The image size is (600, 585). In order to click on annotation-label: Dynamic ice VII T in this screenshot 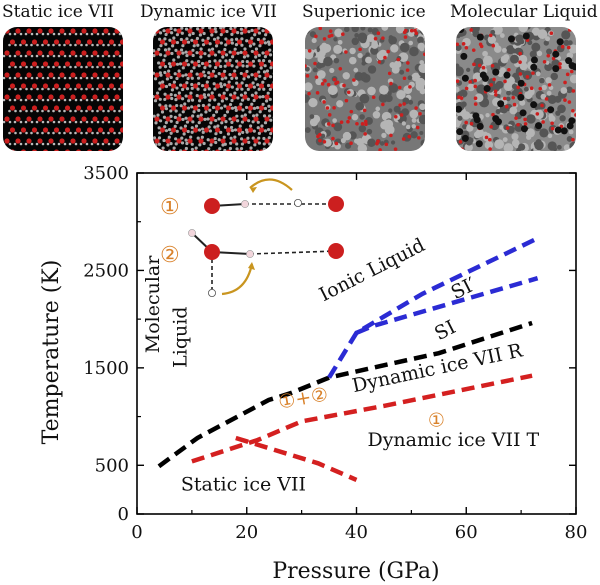, I will do `click(453, 440)`.